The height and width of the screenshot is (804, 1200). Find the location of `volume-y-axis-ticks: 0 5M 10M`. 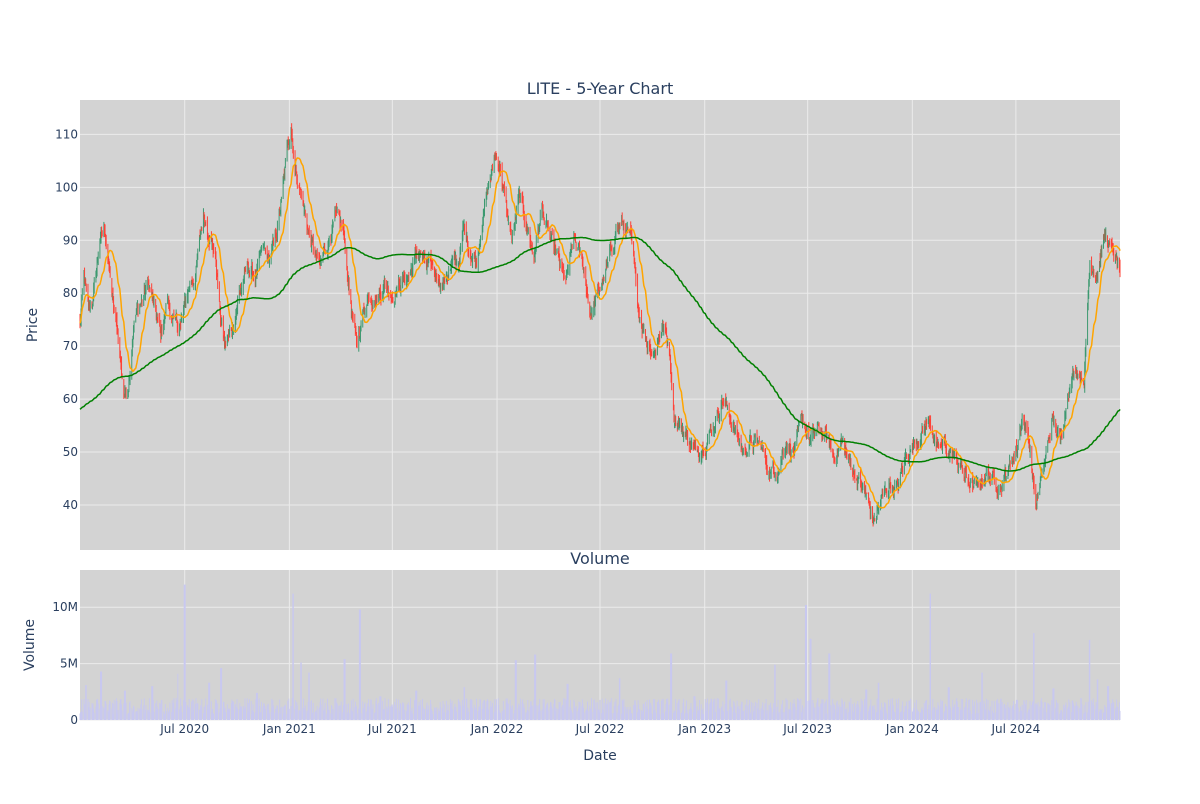

volume-y-axis-ticks: 0 5M 10M is located at coordinates (65, 663).